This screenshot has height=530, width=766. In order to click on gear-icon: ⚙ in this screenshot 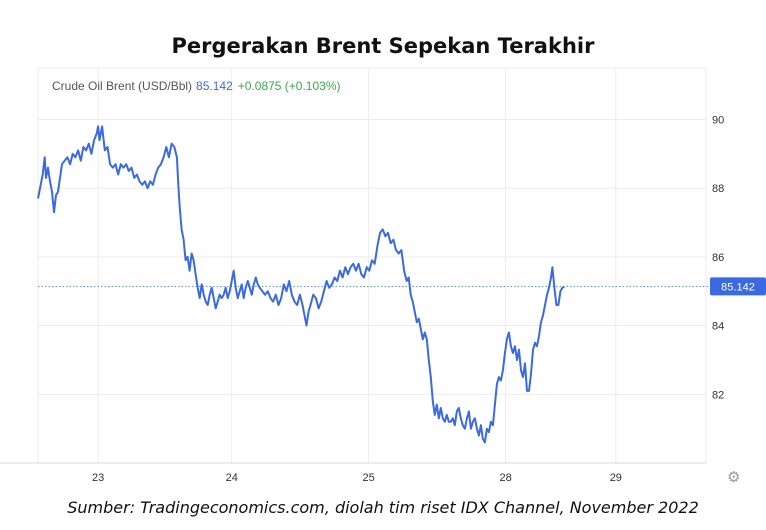, I will do `click(734, 477)`.